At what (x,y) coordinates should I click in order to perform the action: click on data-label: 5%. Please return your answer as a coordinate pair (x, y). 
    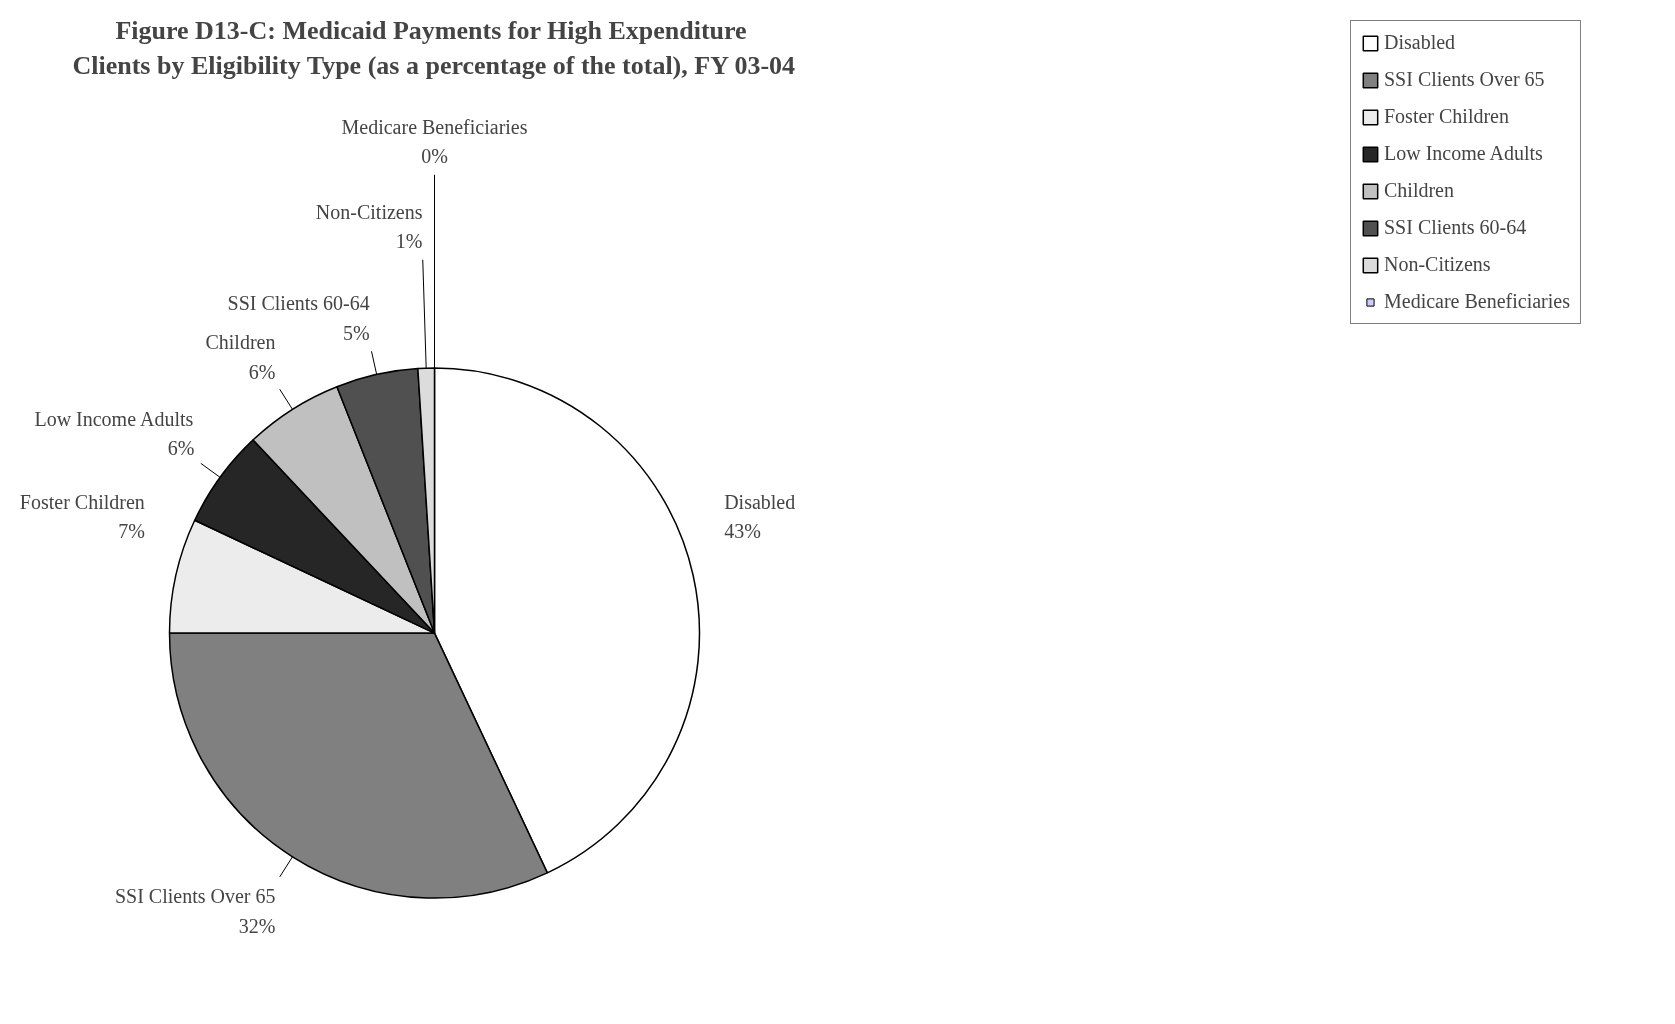
    Looking at the image, I should click on (356, 332).